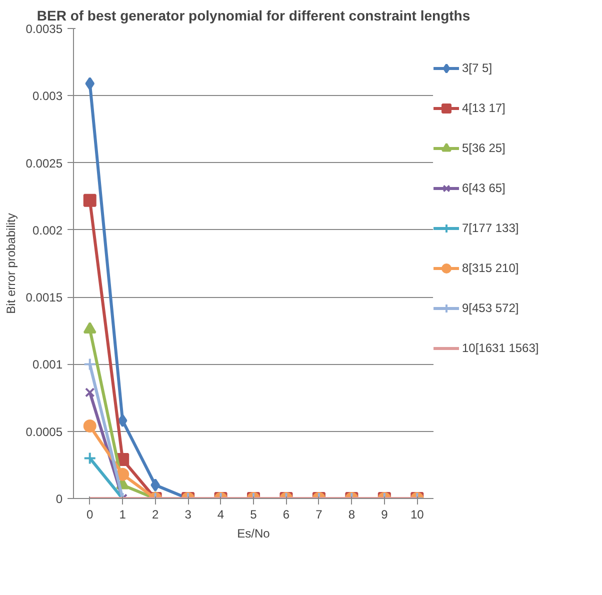 The height and width of the screenshot is (595, 602). I want to click on y-axis-title: Bit error probability, so click(11, 263).